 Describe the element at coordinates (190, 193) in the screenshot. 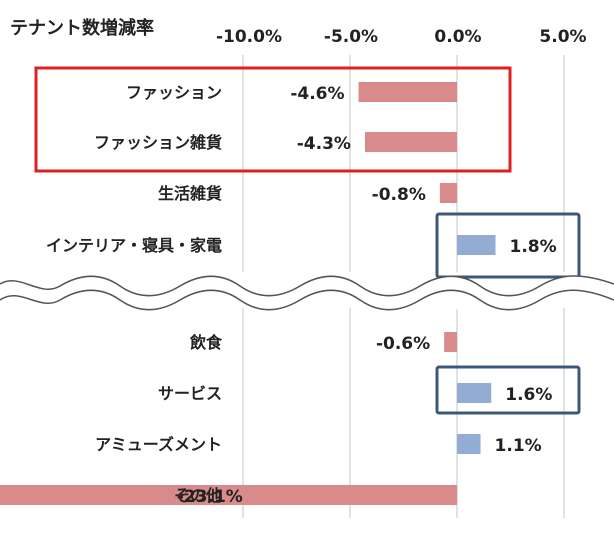

I see `category-label: 生活雑貨` at that location.